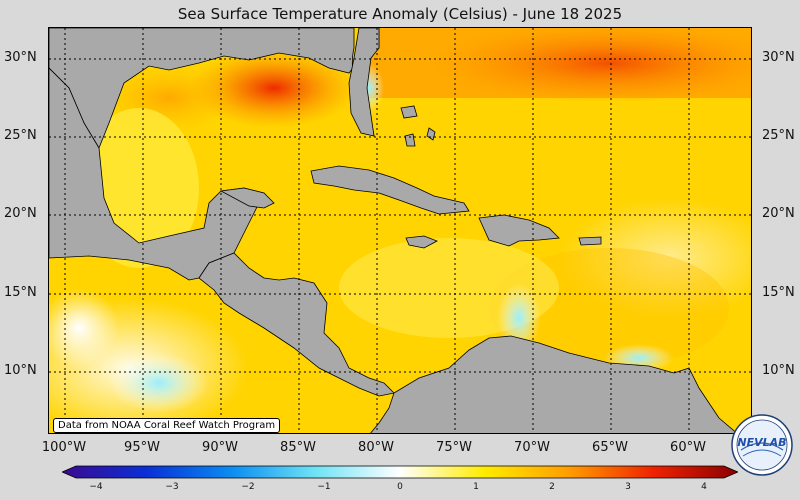  Describe the element at coordinates (20, 57) in the screenshot. I see `lat-label-30n-left: 30°N` at that location.